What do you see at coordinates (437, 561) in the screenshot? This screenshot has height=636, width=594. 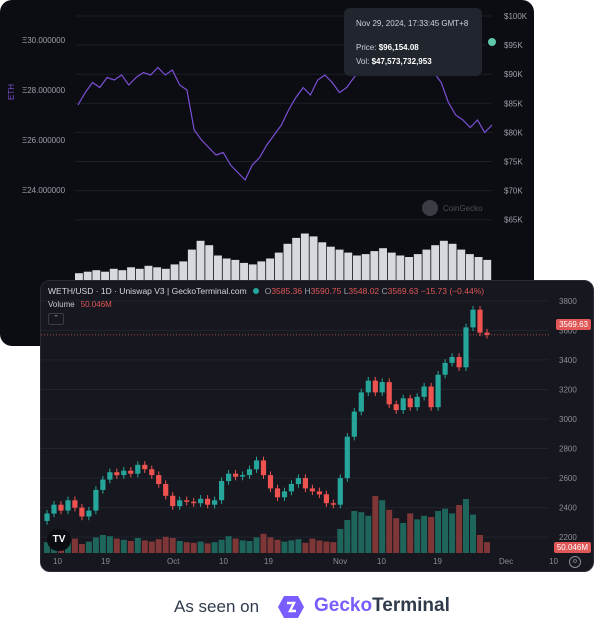 I see `time-axis-tick: 19` at bounding box center [437, 561].